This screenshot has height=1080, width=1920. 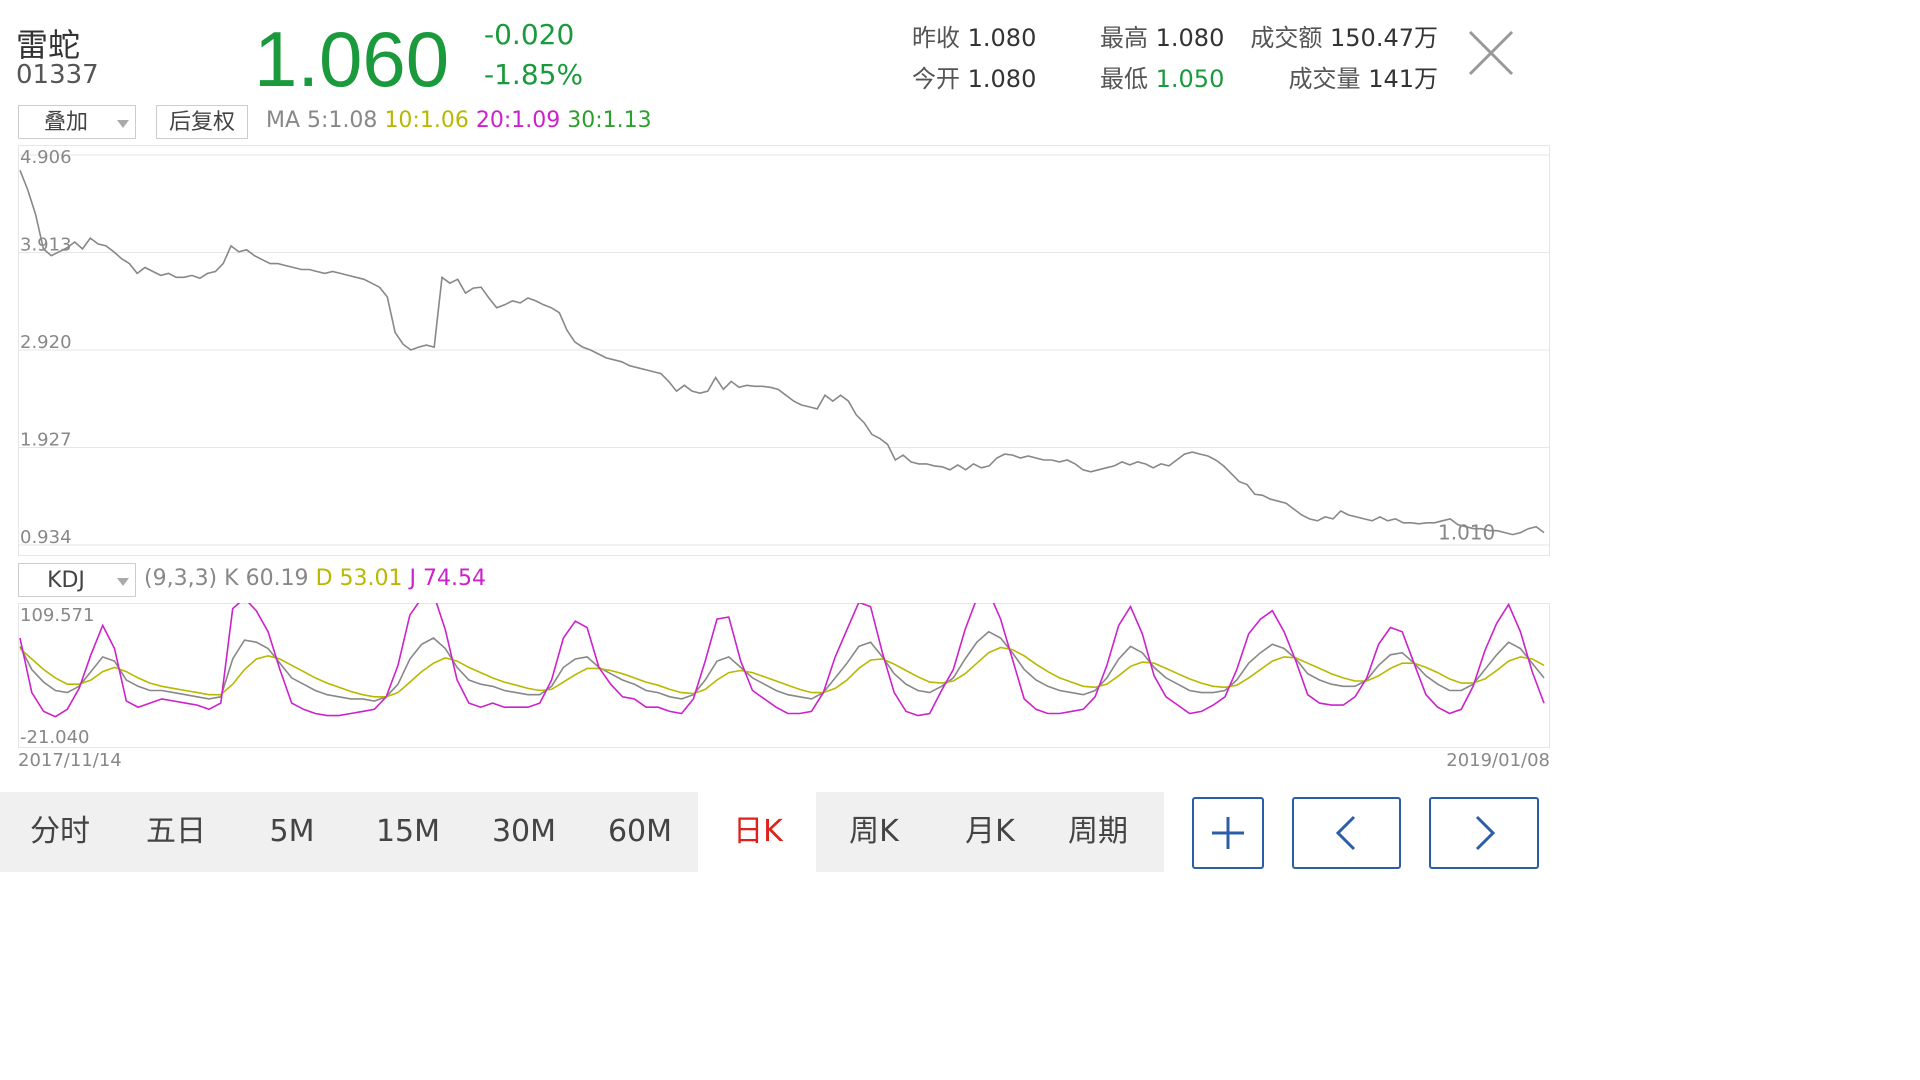 I want to click on x-axis-end: 2019/01/08, so click(x=1498, y=760).